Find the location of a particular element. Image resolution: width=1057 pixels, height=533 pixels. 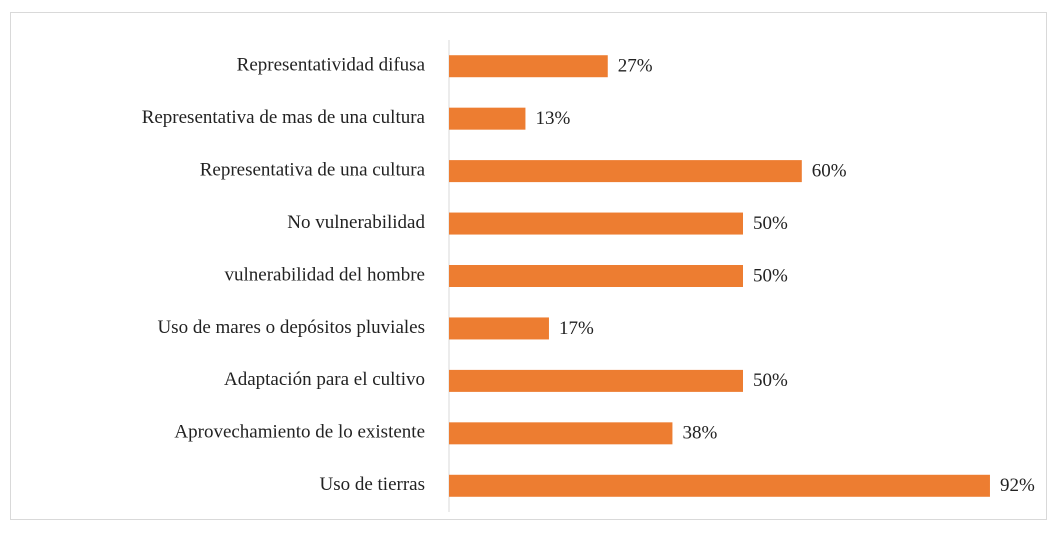

y-tick-label: Representatividad difusa is located at coordinates (331, 65).